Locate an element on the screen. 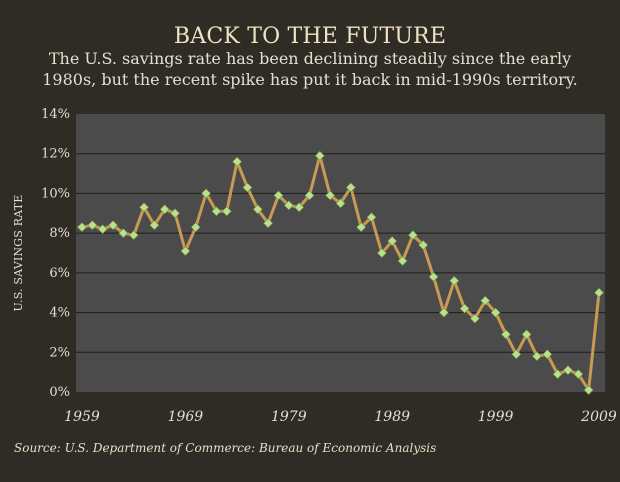 The height and width of the screenshot is (482, 620). y-tick-label: 14% is located at coordinates (55, 114).